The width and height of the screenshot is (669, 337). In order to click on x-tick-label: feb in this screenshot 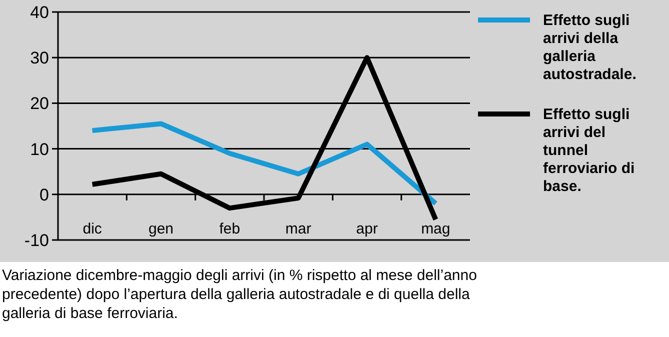, I will do `click(229, 229)`.